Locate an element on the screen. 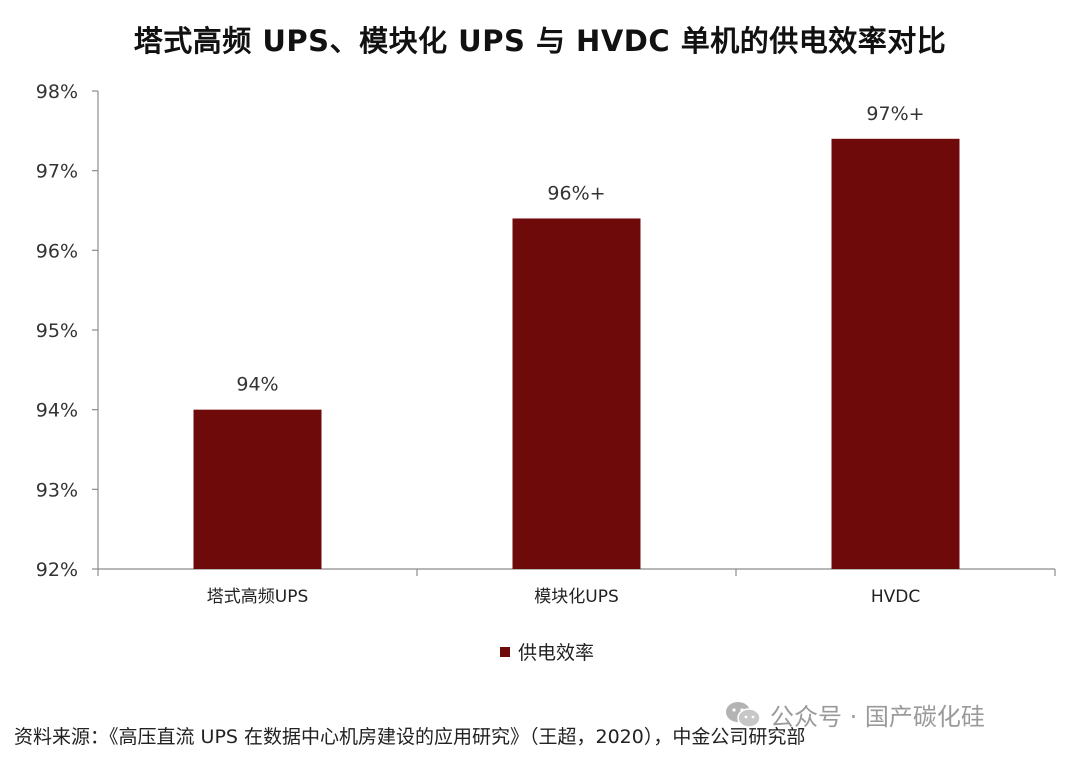  chart-title: 塔式高频 UPS、模块化 UPS 与 HVDC 单机的供电效率对比 is located at coordinates (540, 41).